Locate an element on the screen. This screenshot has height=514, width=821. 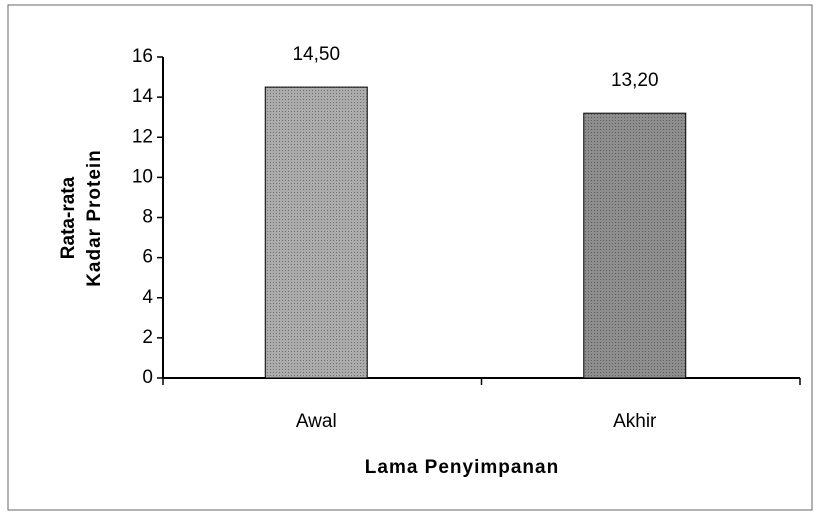
y-tick-label: 14 is located at coordinates (143, 96).